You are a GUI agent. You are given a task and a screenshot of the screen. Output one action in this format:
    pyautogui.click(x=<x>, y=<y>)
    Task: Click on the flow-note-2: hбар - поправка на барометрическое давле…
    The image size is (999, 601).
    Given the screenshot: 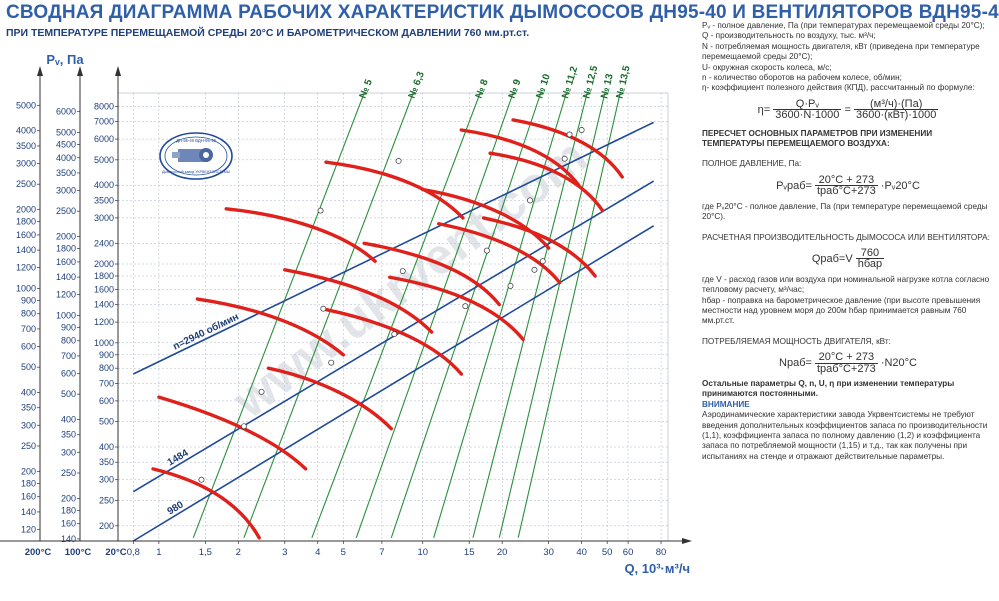 What is the action you would take?
    pyautogui.click(x=841, y=310)
    